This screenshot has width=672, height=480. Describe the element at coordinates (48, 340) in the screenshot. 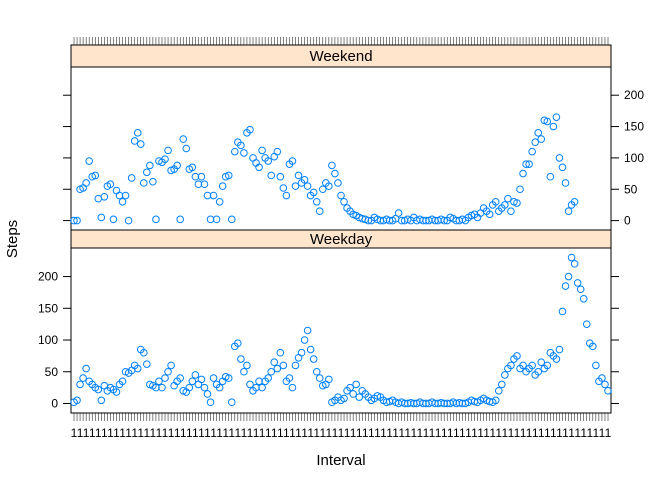

I see `y-tick-label: 100` at that location.